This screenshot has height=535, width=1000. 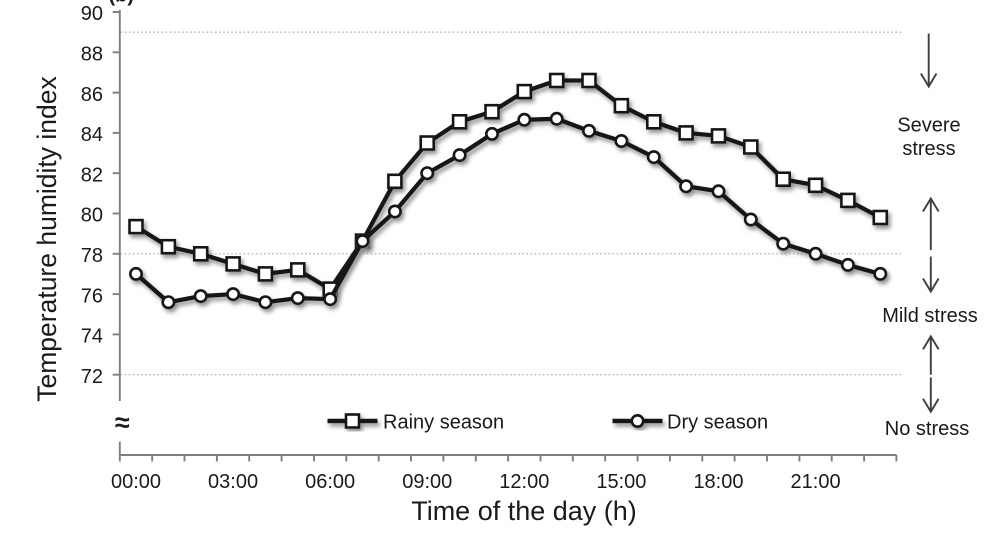 I want to click on svg-text: 76, so click(x=92, y=296).